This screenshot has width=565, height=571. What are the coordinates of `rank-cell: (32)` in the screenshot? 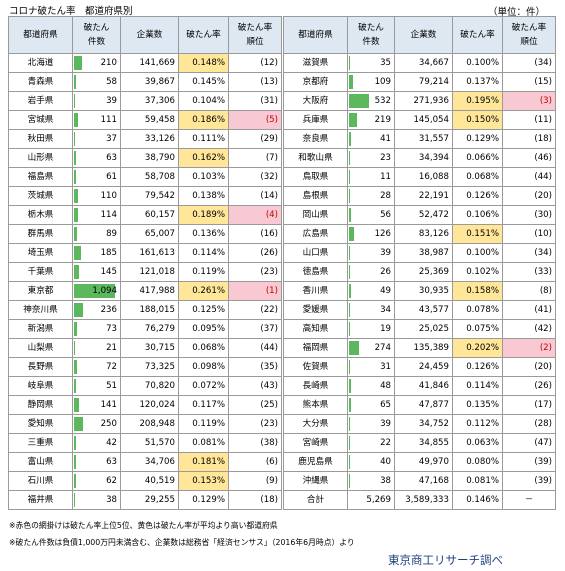 It's located at (255, 177).